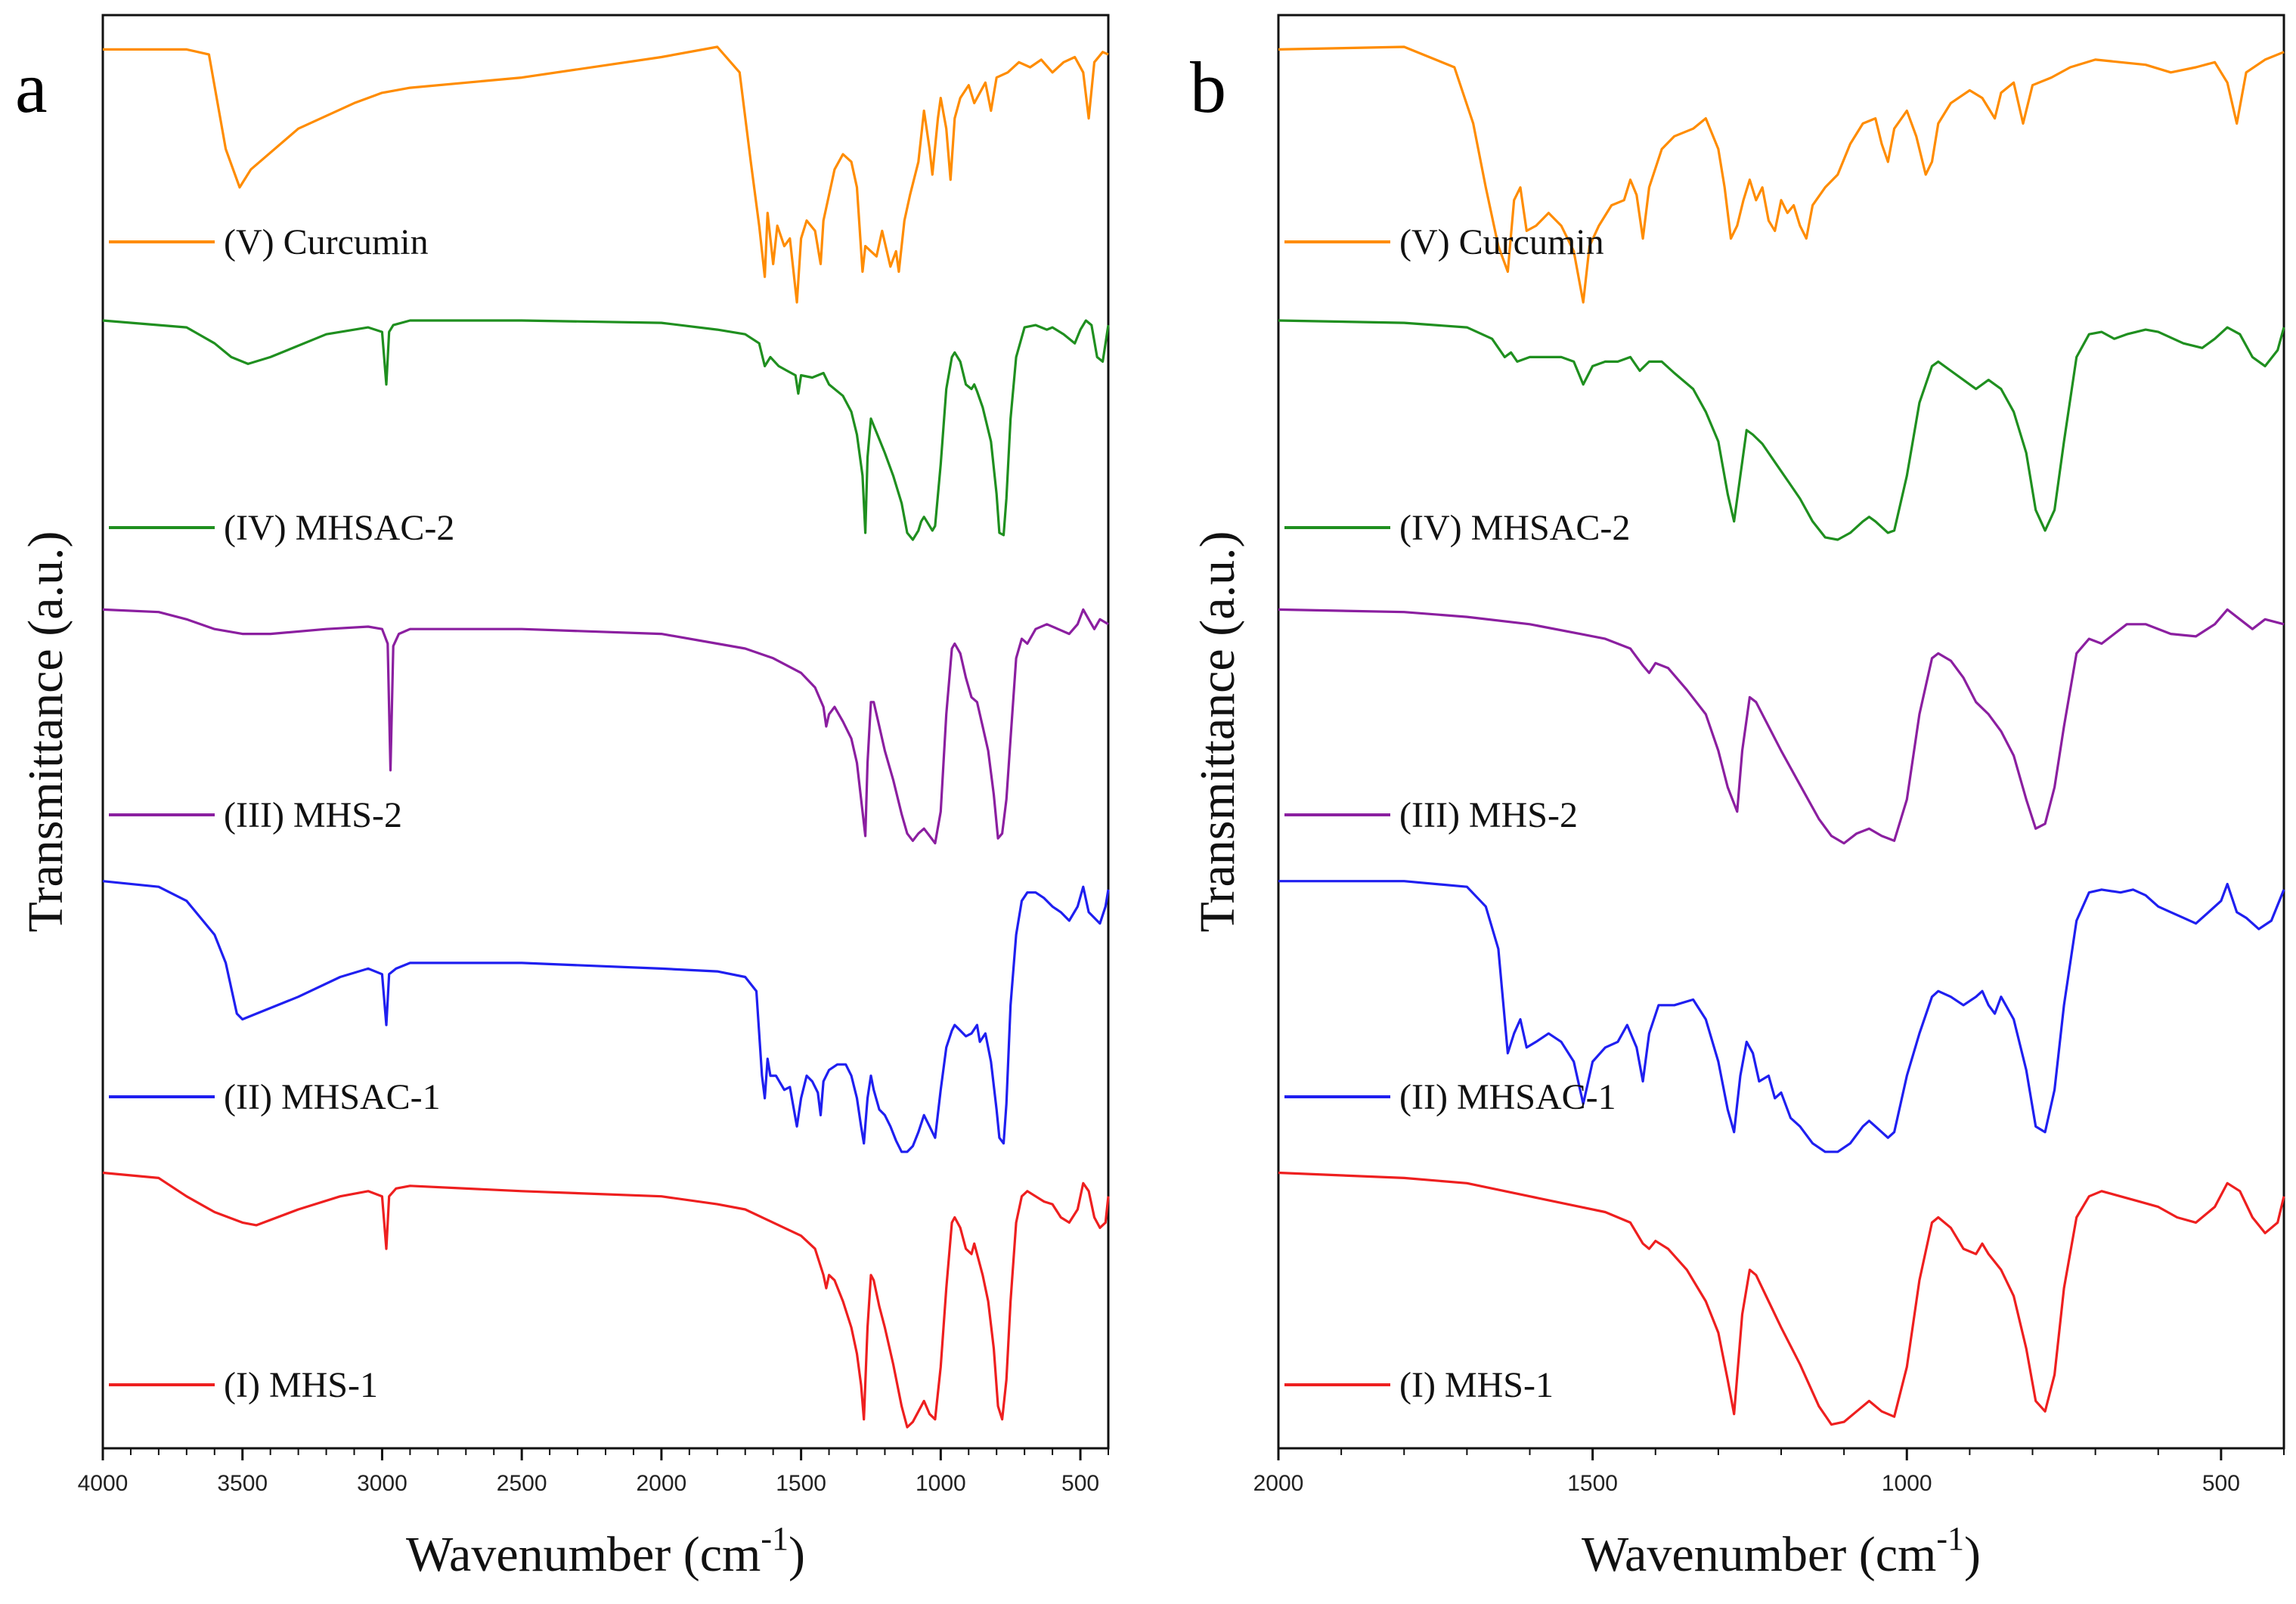 The width and height of the screenshot is (2296, 1604). Describe the element at coordinates (1759, 1554) in the screenshot. I see `panel-b-x-axis-title-main: Wavenumber (cm` at that location.